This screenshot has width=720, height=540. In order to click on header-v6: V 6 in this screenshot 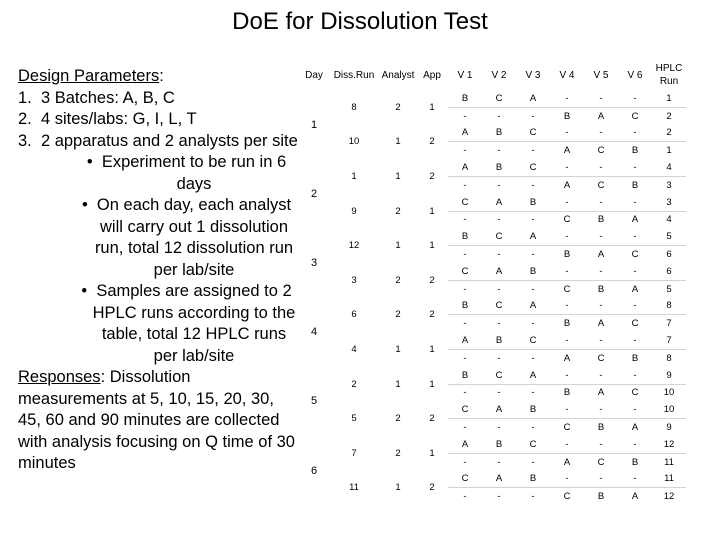, I will do `click(635, 75)`.